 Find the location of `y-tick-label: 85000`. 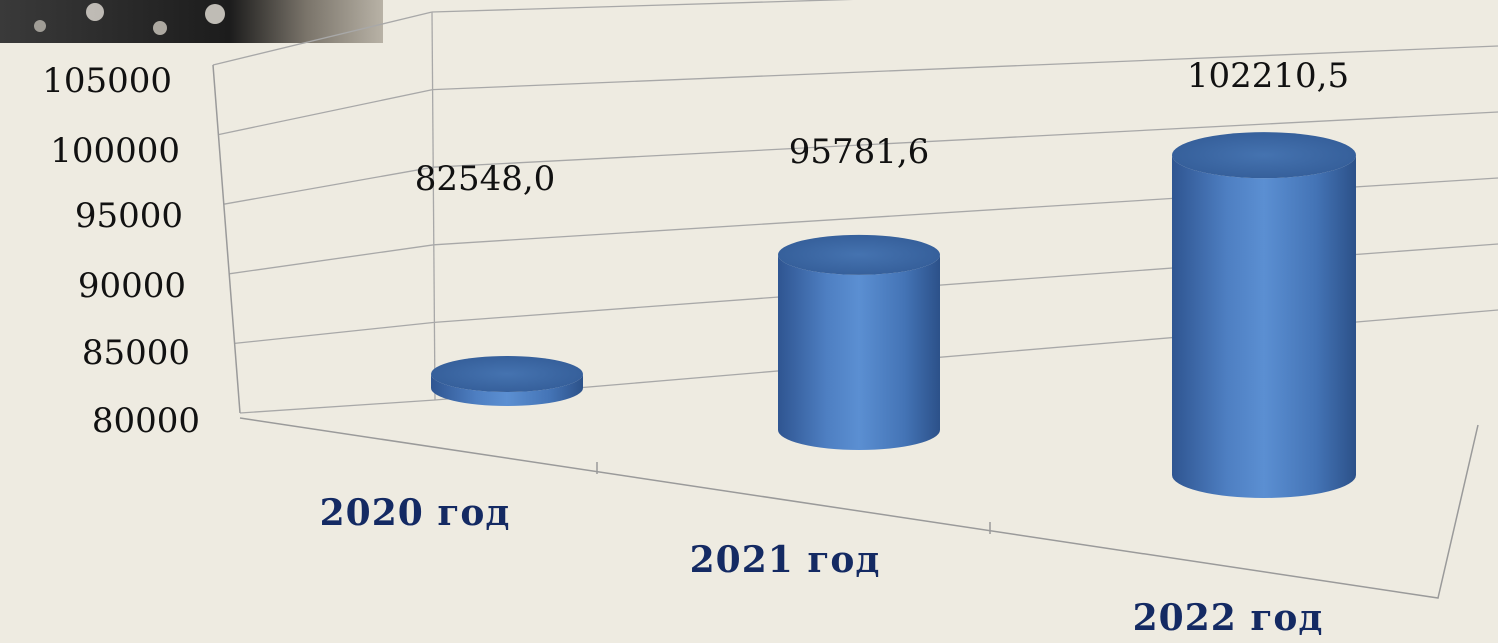

y-tick-label: 85000 is located at coordinates (136, 353).